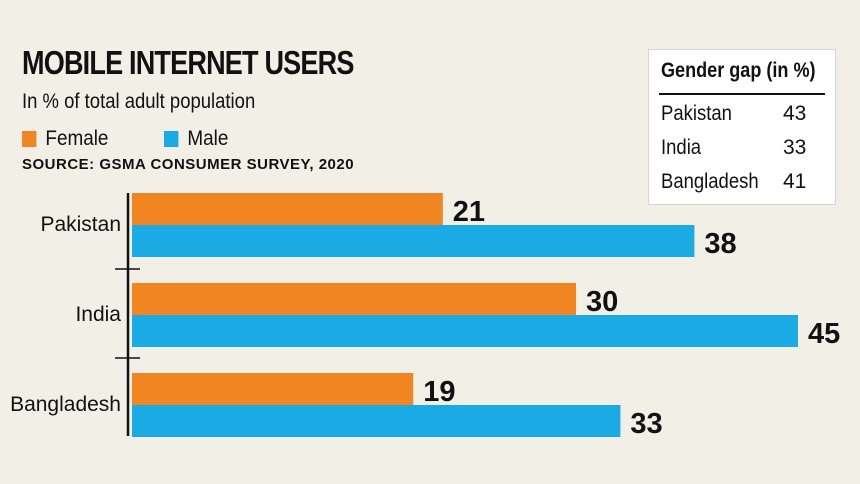 Image resolution: width=860 pixels, height=484 pixels. I want to click on data-label: 38, so click(720, 244).